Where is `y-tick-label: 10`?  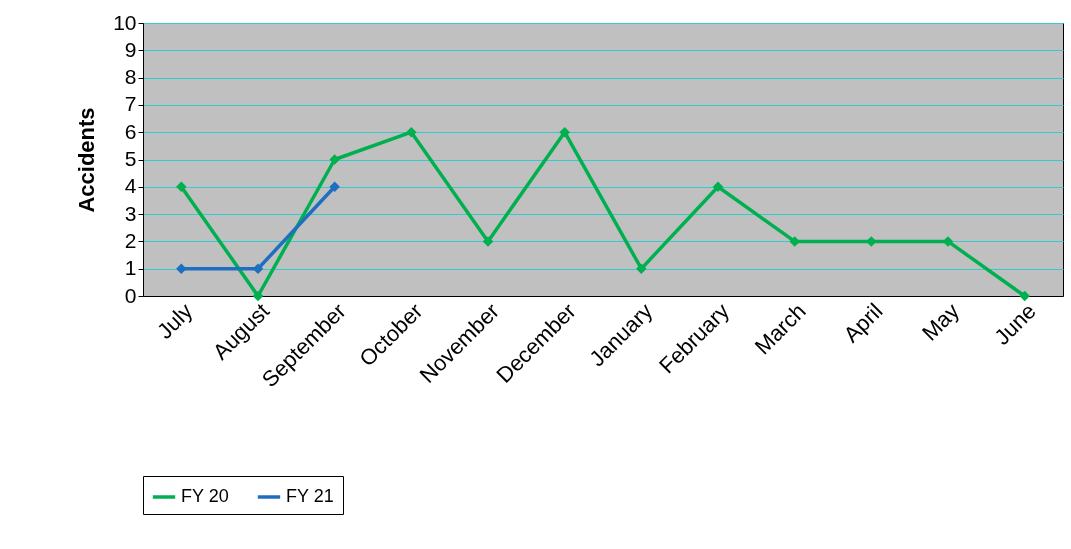
y-tick-label: 10 is located at coordinates (125, 22).